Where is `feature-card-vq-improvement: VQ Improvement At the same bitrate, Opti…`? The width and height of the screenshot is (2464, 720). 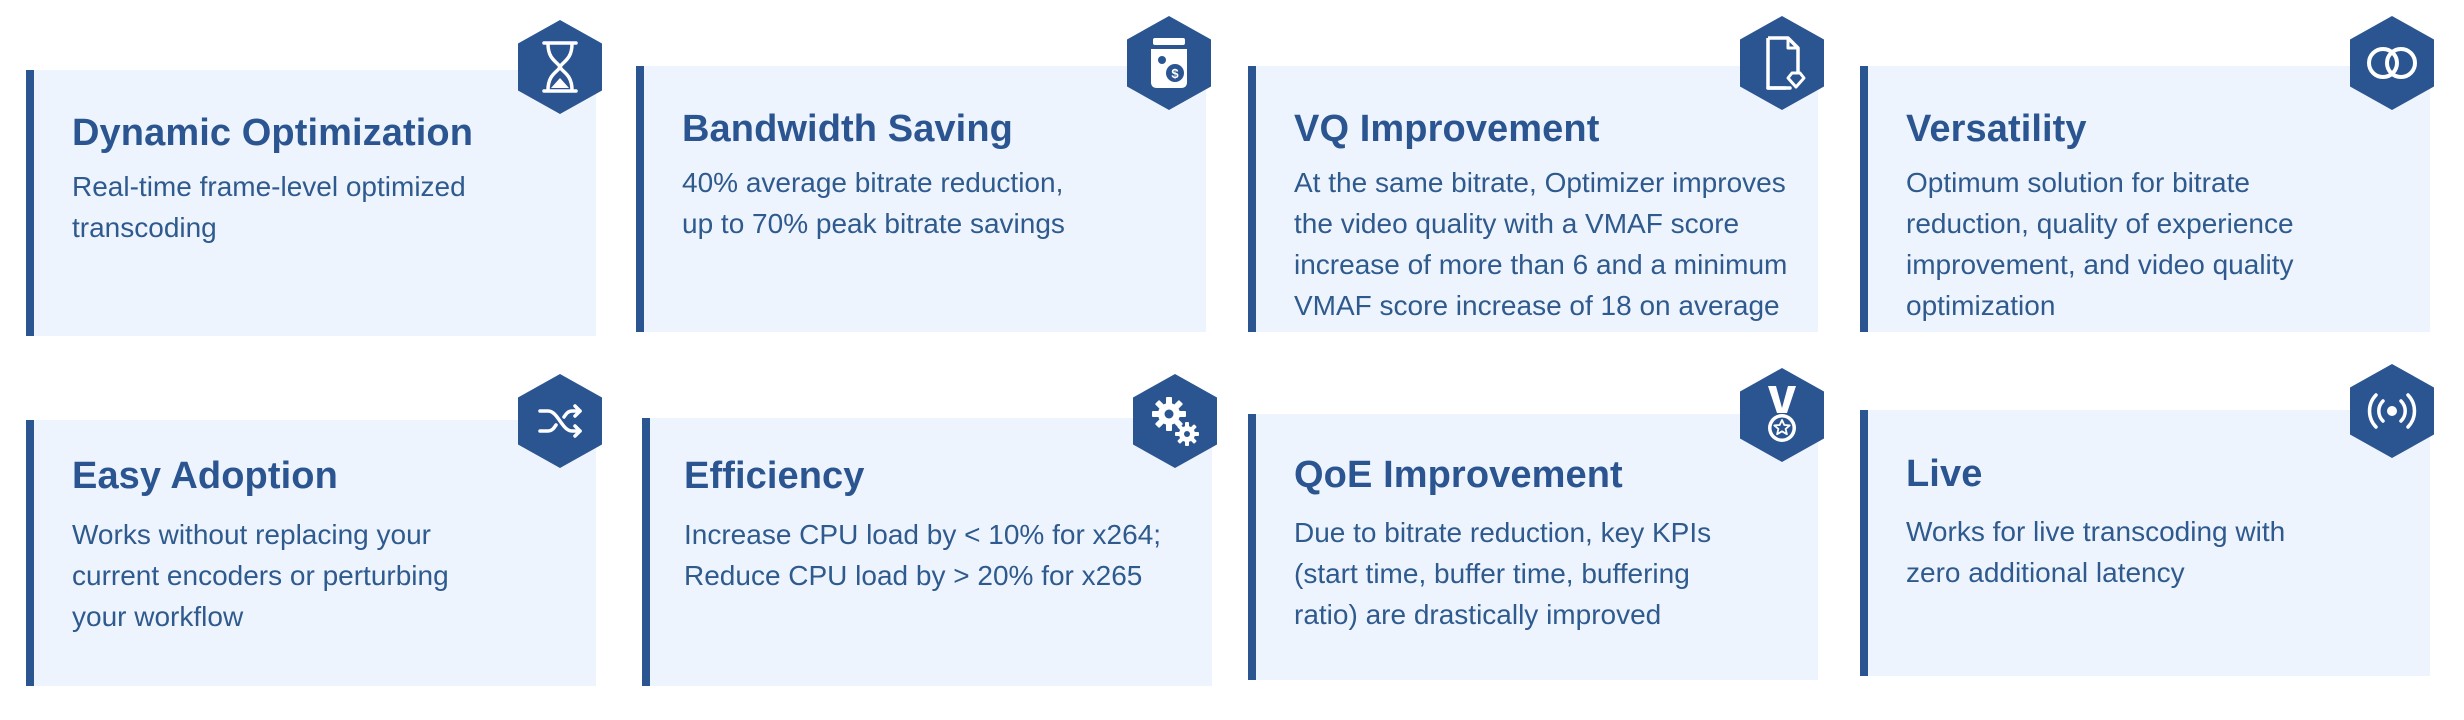 feature-card-vq-improvement: VQ Improvement At the same bitrate, Opti… is located at coordinates (1533, 199).